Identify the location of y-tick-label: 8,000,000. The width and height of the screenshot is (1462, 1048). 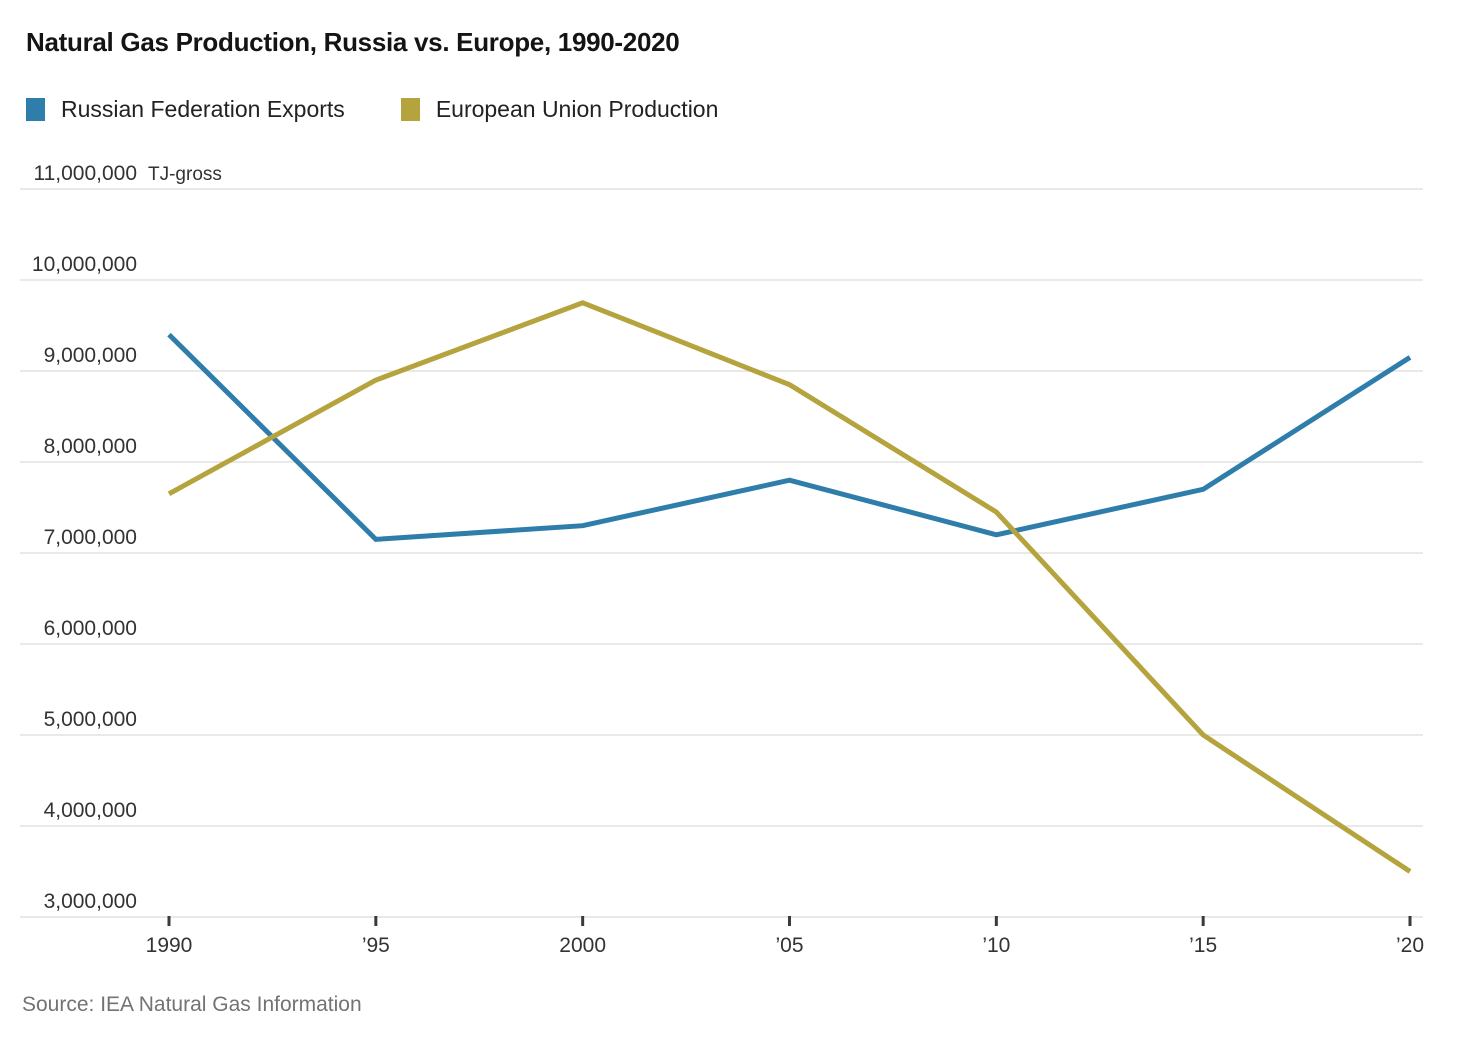
(90, 446).